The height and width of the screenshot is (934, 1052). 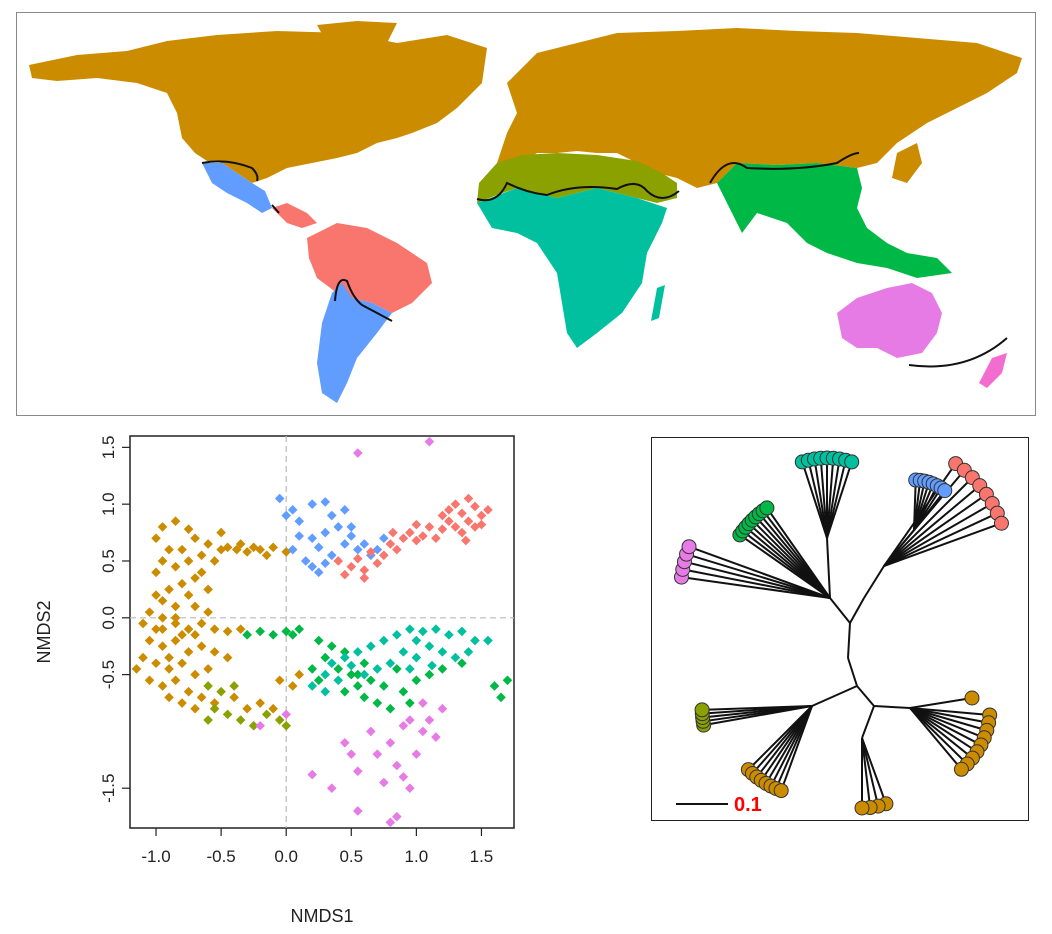 I want to click on y-tick-label: -1.5, so click(x=108, y=788).